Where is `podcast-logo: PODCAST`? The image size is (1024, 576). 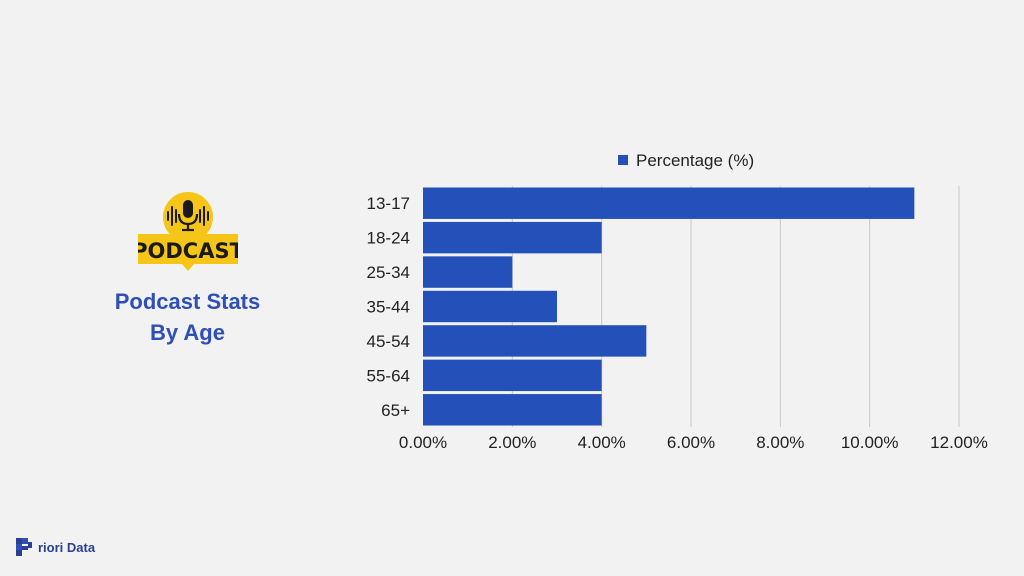 podcast-logo: PODCAST is located at coordinates (187, 231).